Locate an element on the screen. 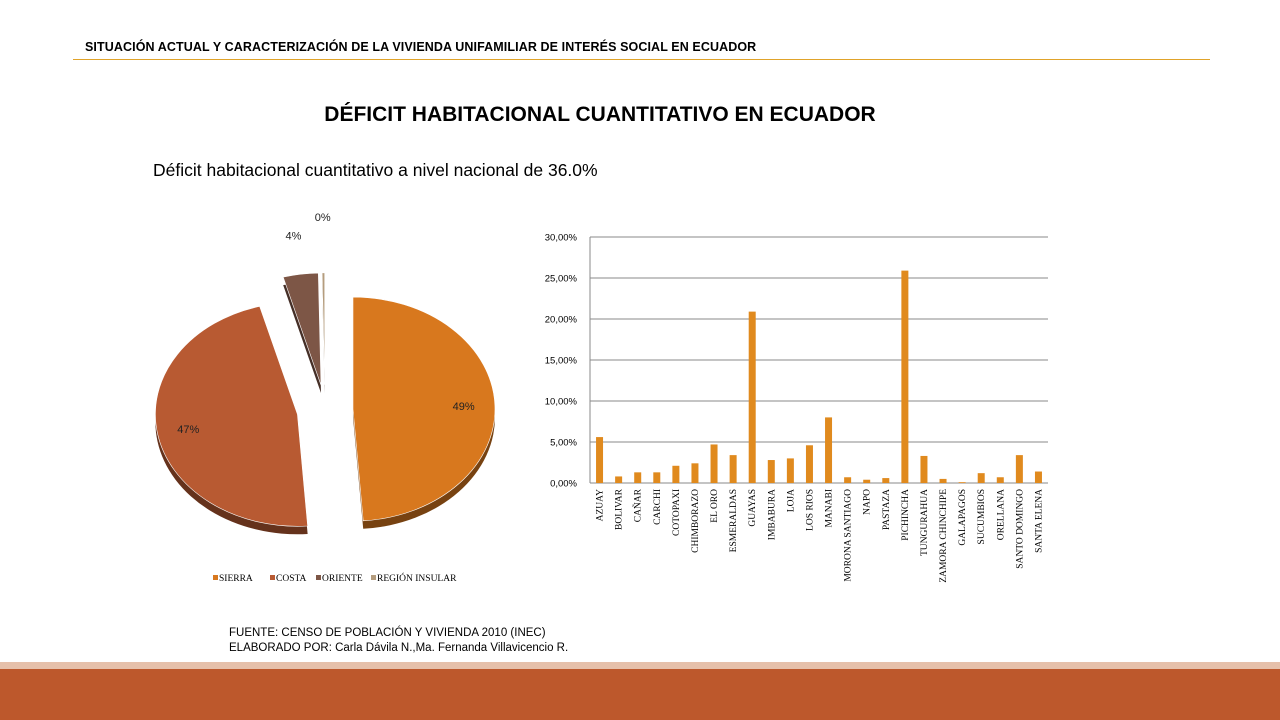 The width and height of the screenshot is (1280, 720). bar-gridlines is located at coordinates (818, 360).